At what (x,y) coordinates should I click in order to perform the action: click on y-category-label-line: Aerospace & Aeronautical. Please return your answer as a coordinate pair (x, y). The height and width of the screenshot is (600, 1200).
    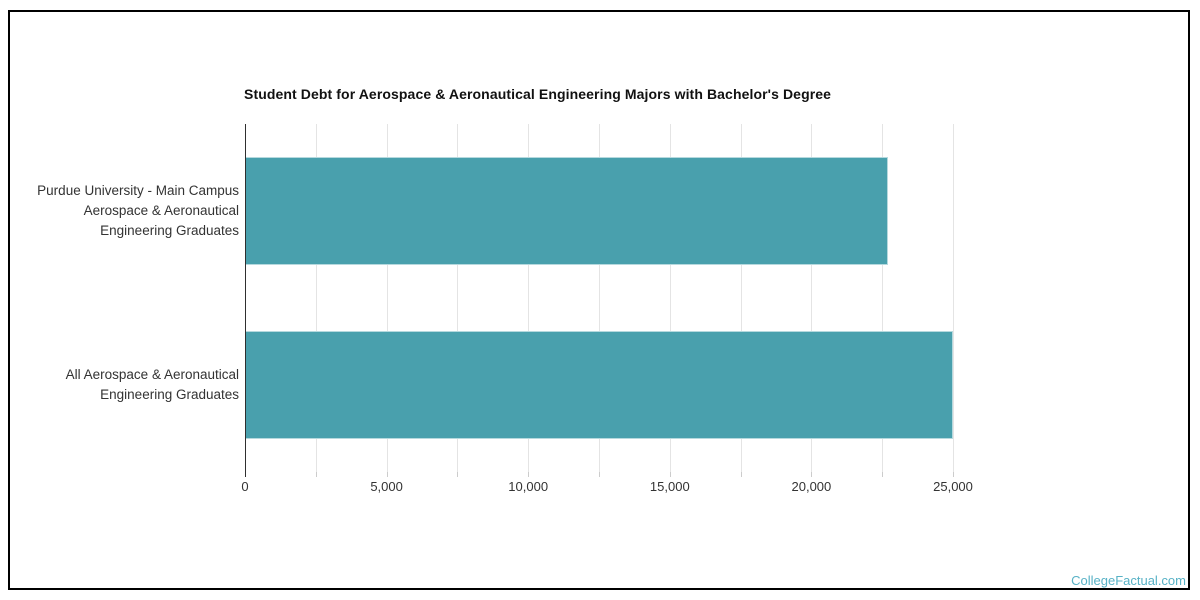
    Looking at the image, I should click on (161, 210).